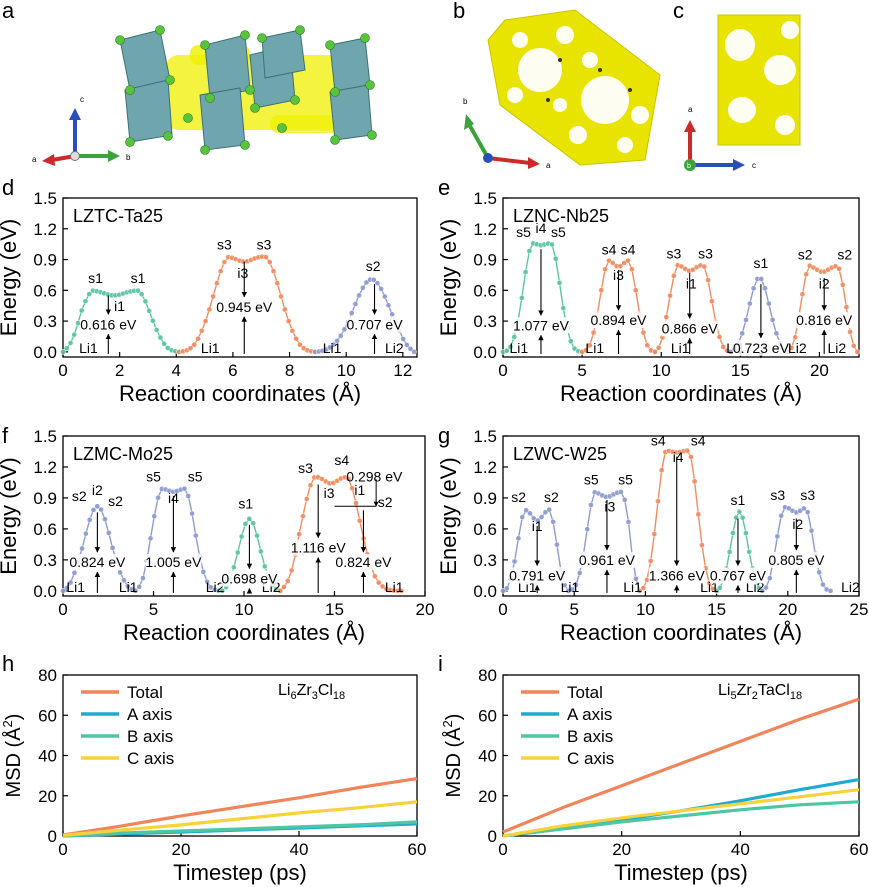 The image size is (869, 887). What do you see at coordinates (402, 370) in the screenshot?
I see `x-tick-label: 12` at bounding box center [402, 370].